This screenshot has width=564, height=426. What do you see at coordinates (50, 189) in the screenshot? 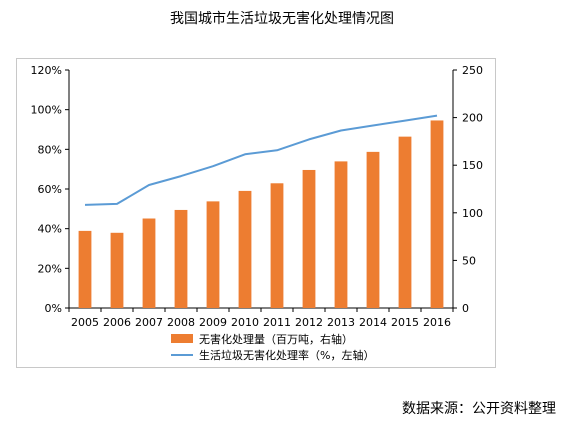
I see `left-axis-tick-label: 60%` at bounding box center [50, 189].